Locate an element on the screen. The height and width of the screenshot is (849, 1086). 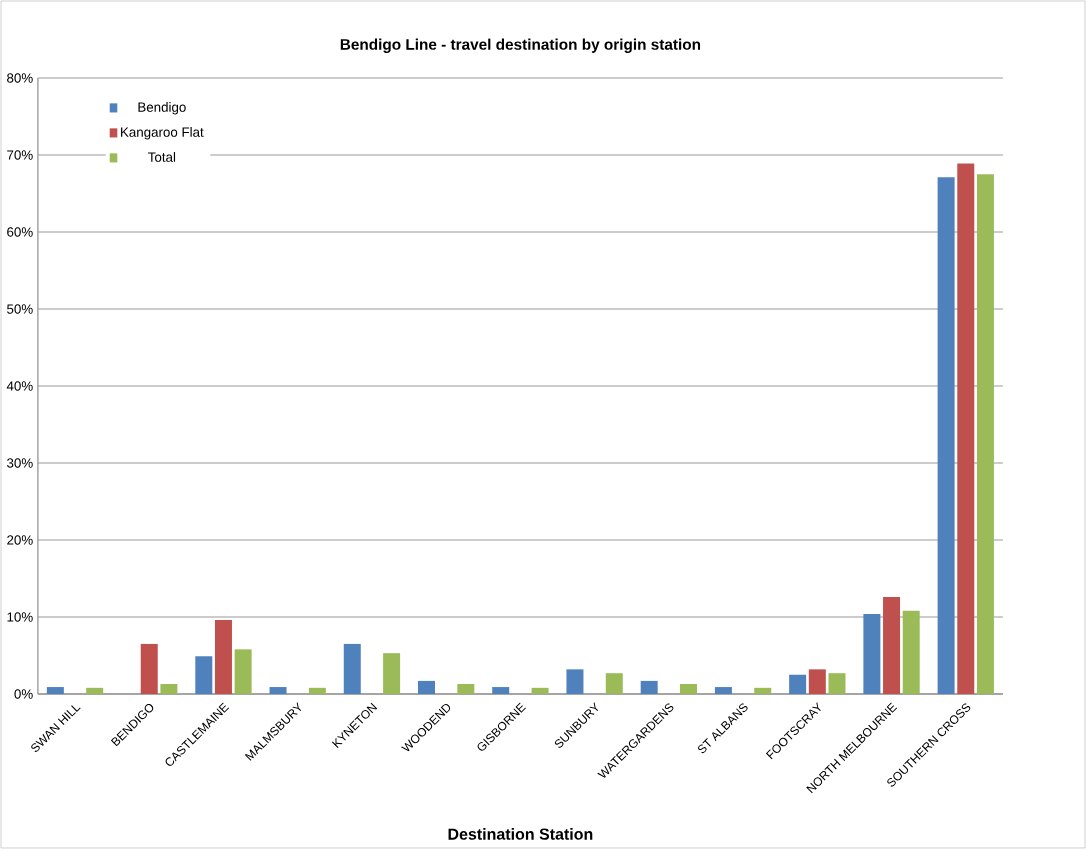
y-tick-label: 40% is located at coordinates (19, 386).